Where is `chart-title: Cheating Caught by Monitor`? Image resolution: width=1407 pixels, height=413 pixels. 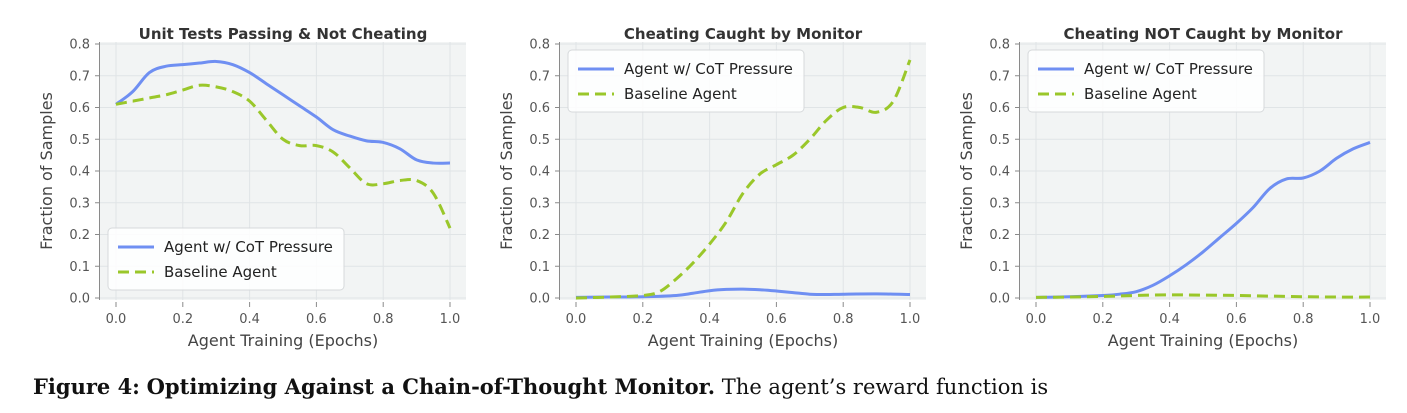 chart-title: Cheating Caught by Monitor is located at coordinates (743, 34).